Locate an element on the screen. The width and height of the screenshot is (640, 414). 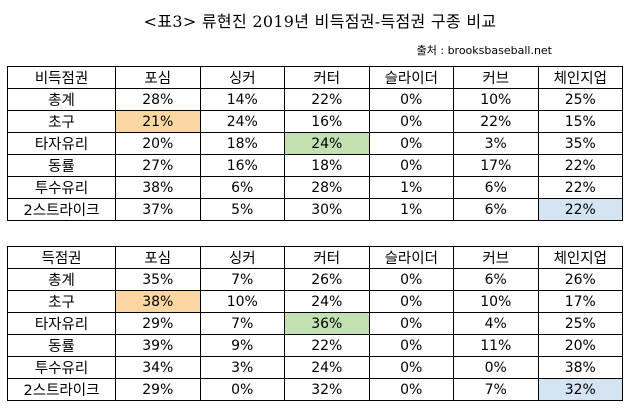
header-cell: 득점권 is located at coordinates (61, 257).